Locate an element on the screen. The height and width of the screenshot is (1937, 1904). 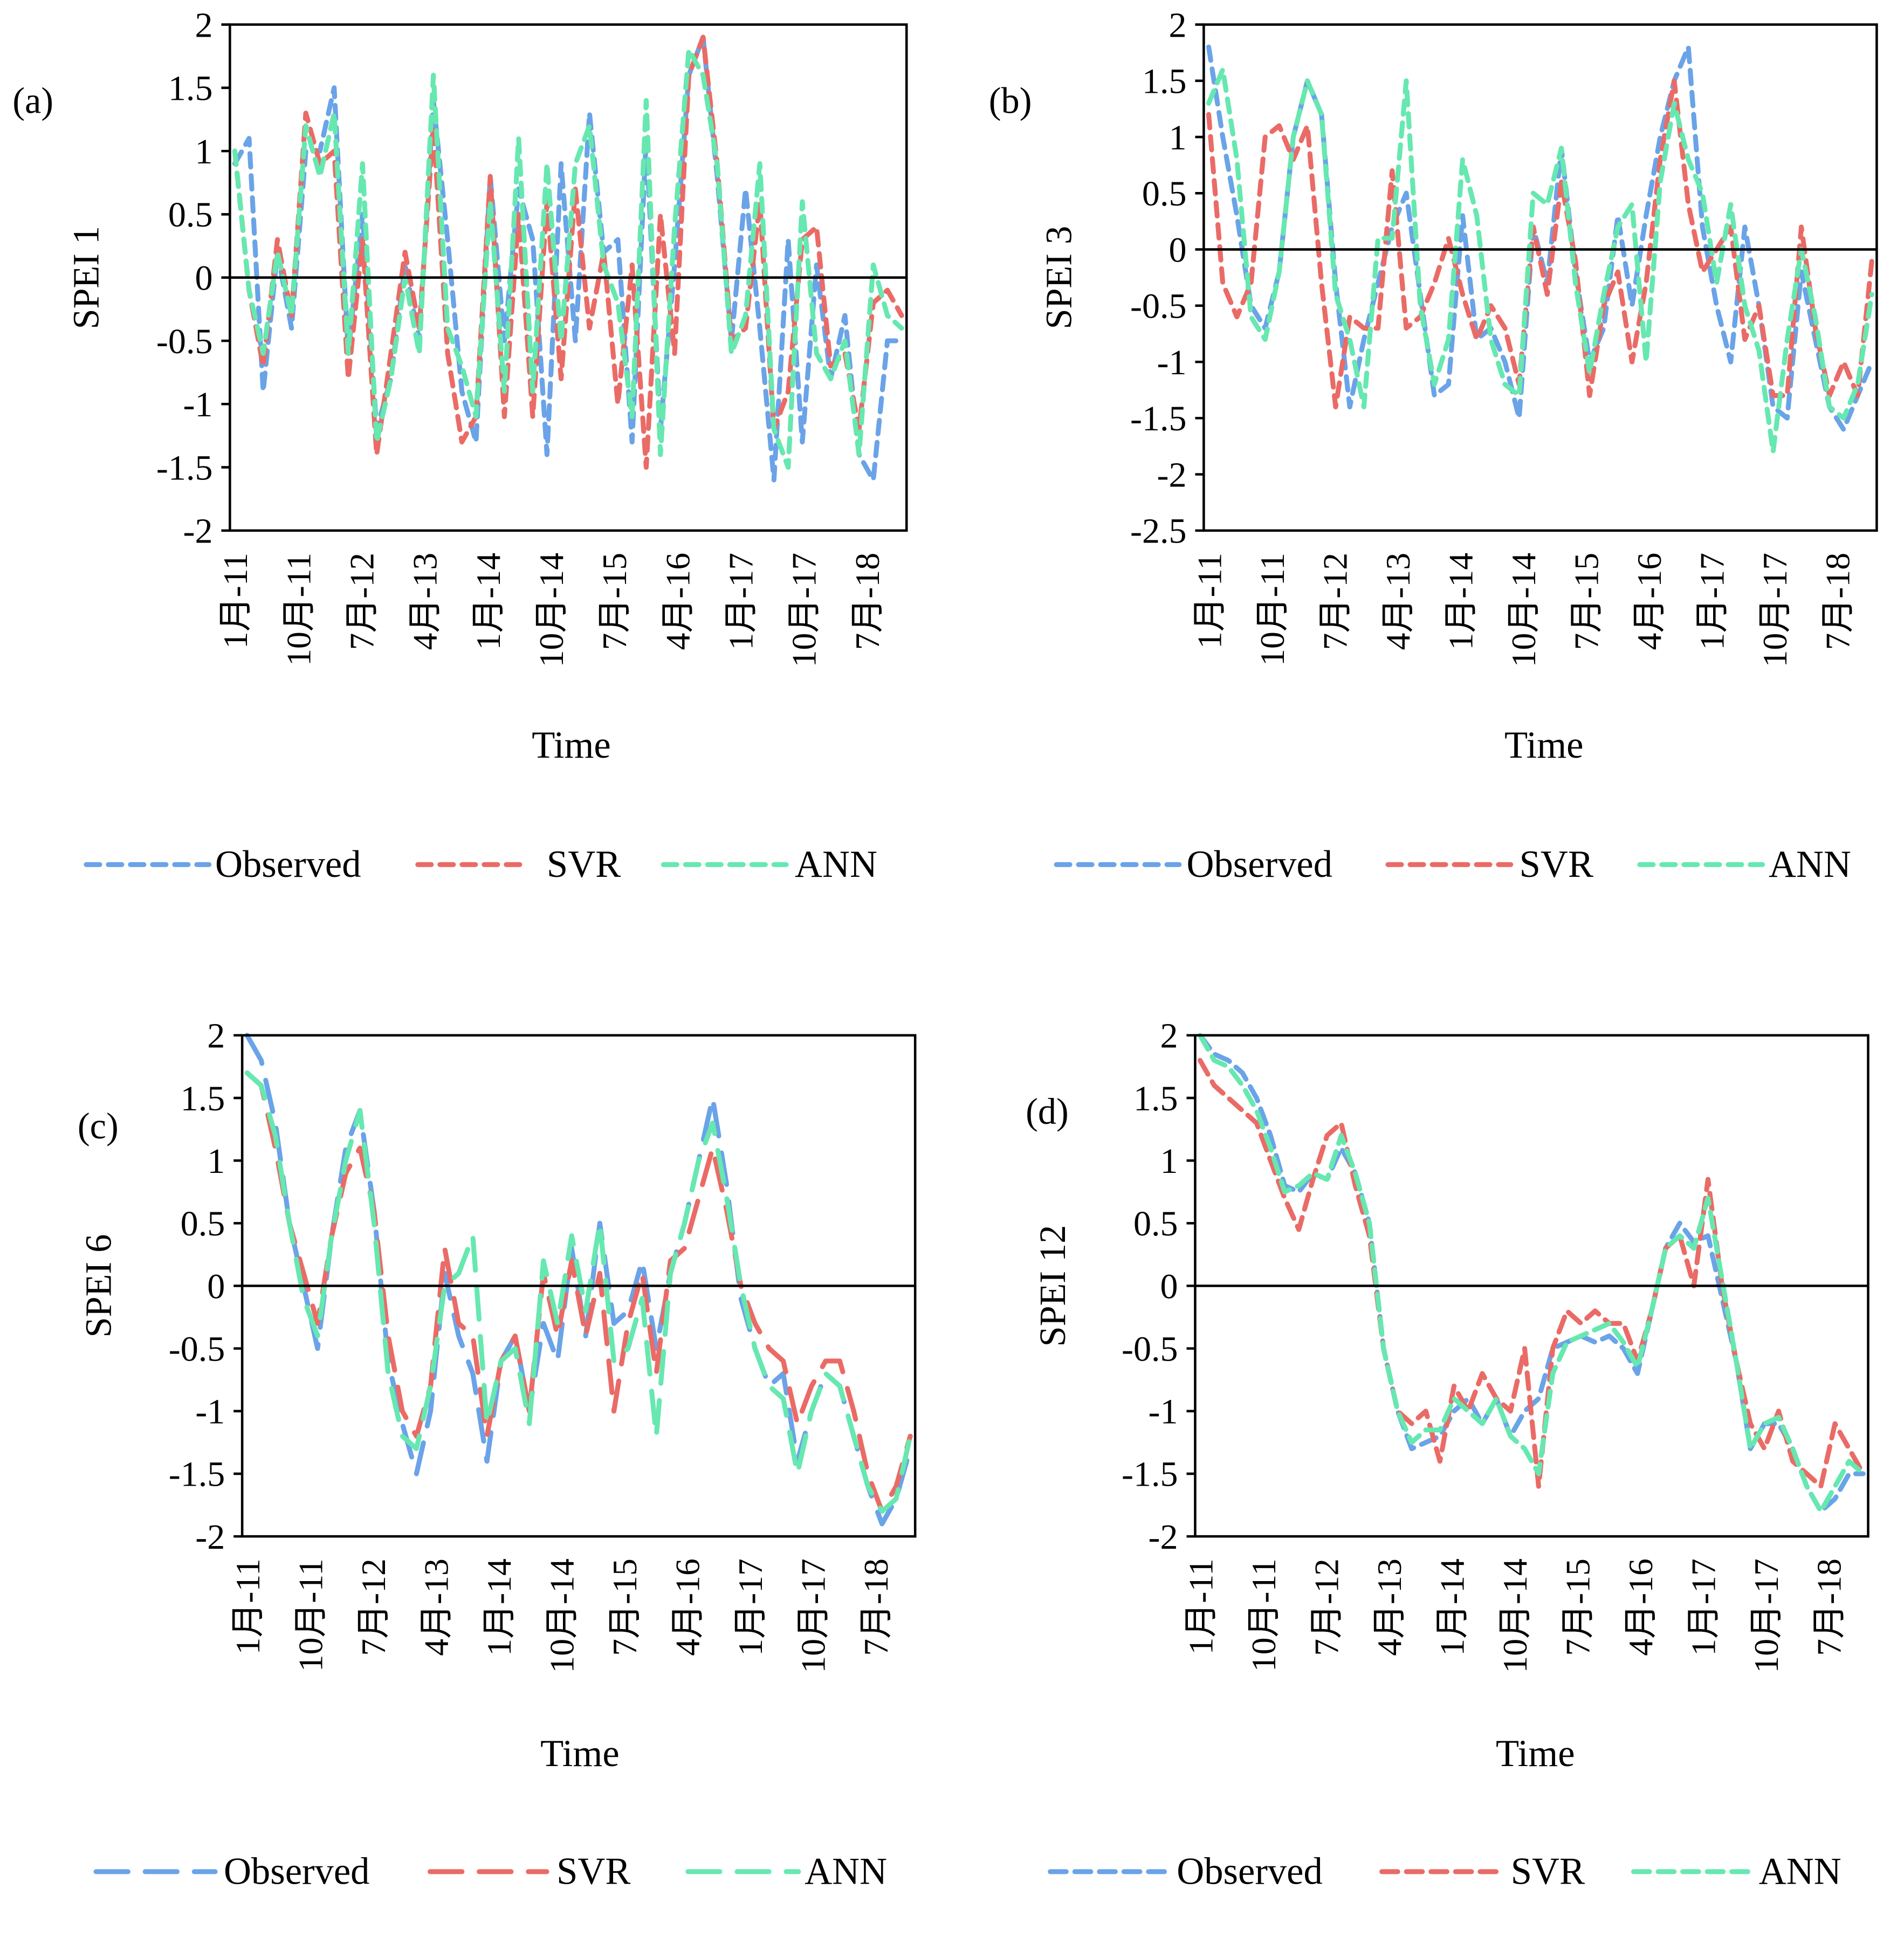
x-tick-label: 7月-15 is located at coordinates (625, 1607).